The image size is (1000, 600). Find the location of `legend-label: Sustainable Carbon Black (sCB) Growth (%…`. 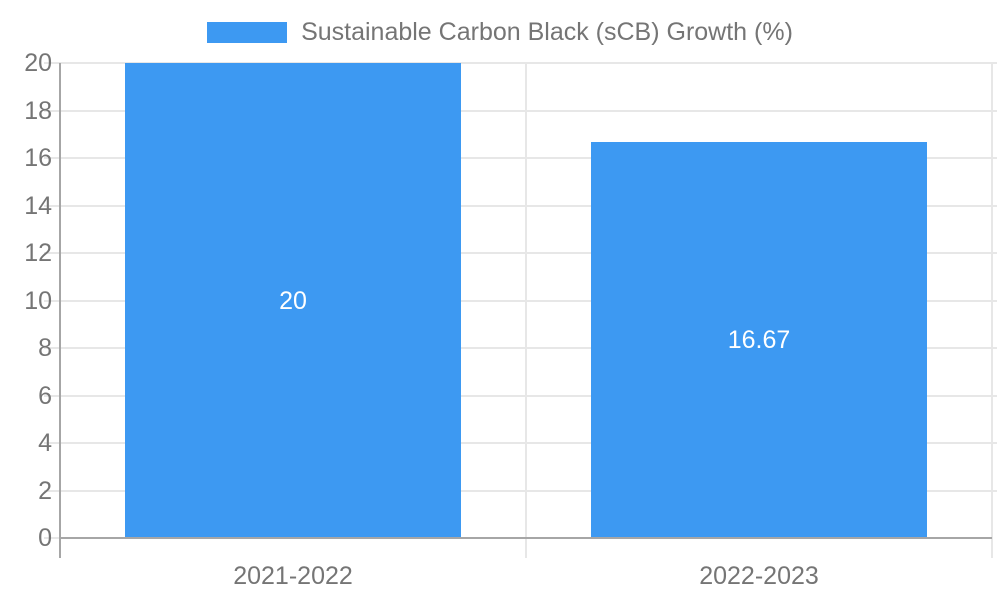

legend-label: Sustainable Carbon Black (sCB) Growth (%… is located at coordinates (547, 31).